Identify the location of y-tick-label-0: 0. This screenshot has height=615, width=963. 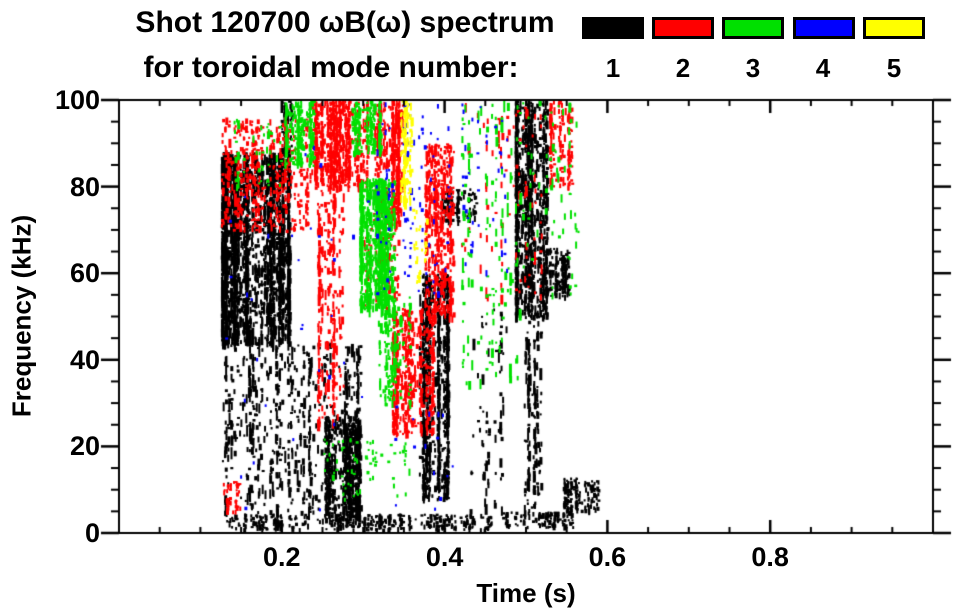
(92, 533).